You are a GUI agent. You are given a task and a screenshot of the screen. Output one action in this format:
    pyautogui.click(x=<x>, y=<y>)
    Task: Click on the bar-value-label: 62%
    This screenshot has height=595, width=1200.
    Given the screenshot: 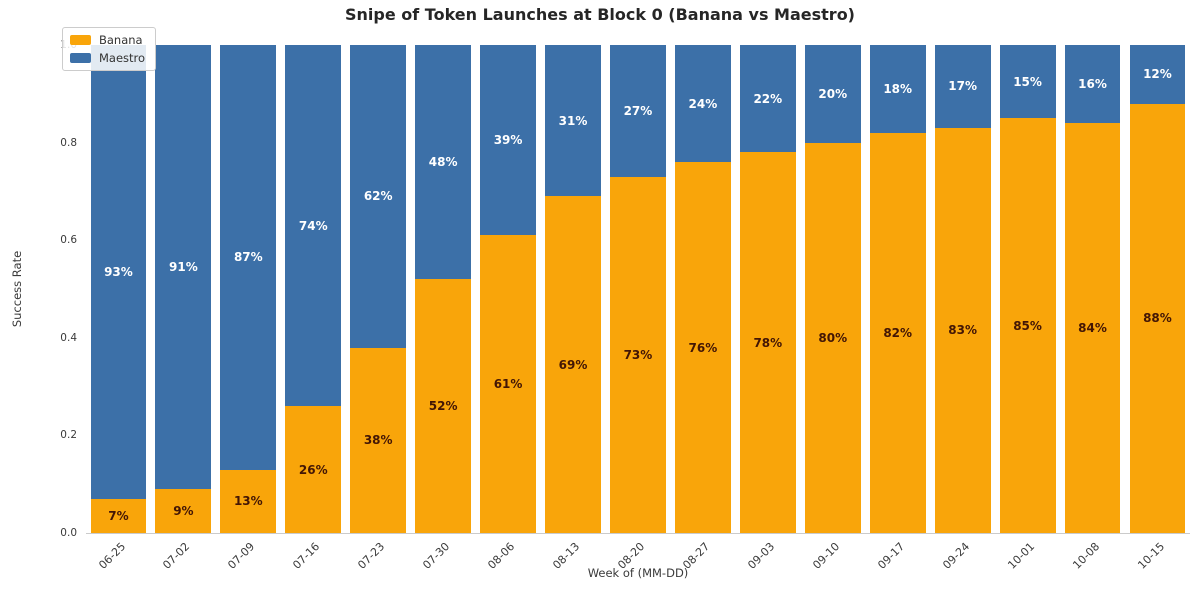 What is the action you would take?
    pyautogui.click(x=378, y=196)
    